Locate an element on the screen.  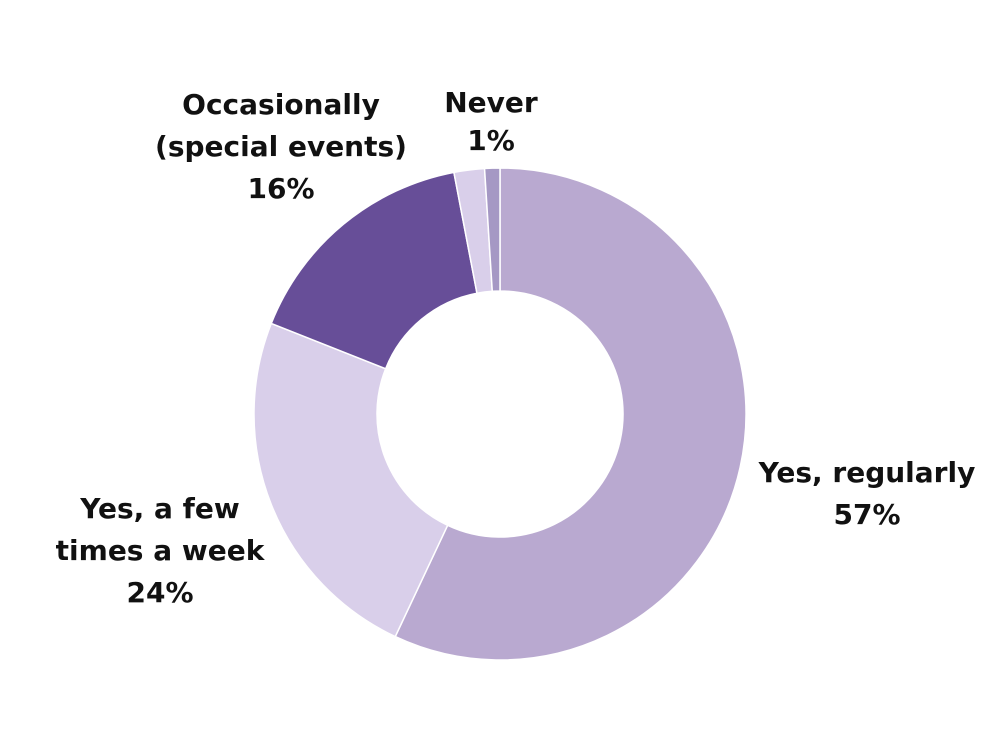
slice-label-occasionally: Occasionally (special events) 16% is located at coordinates (281, 147).